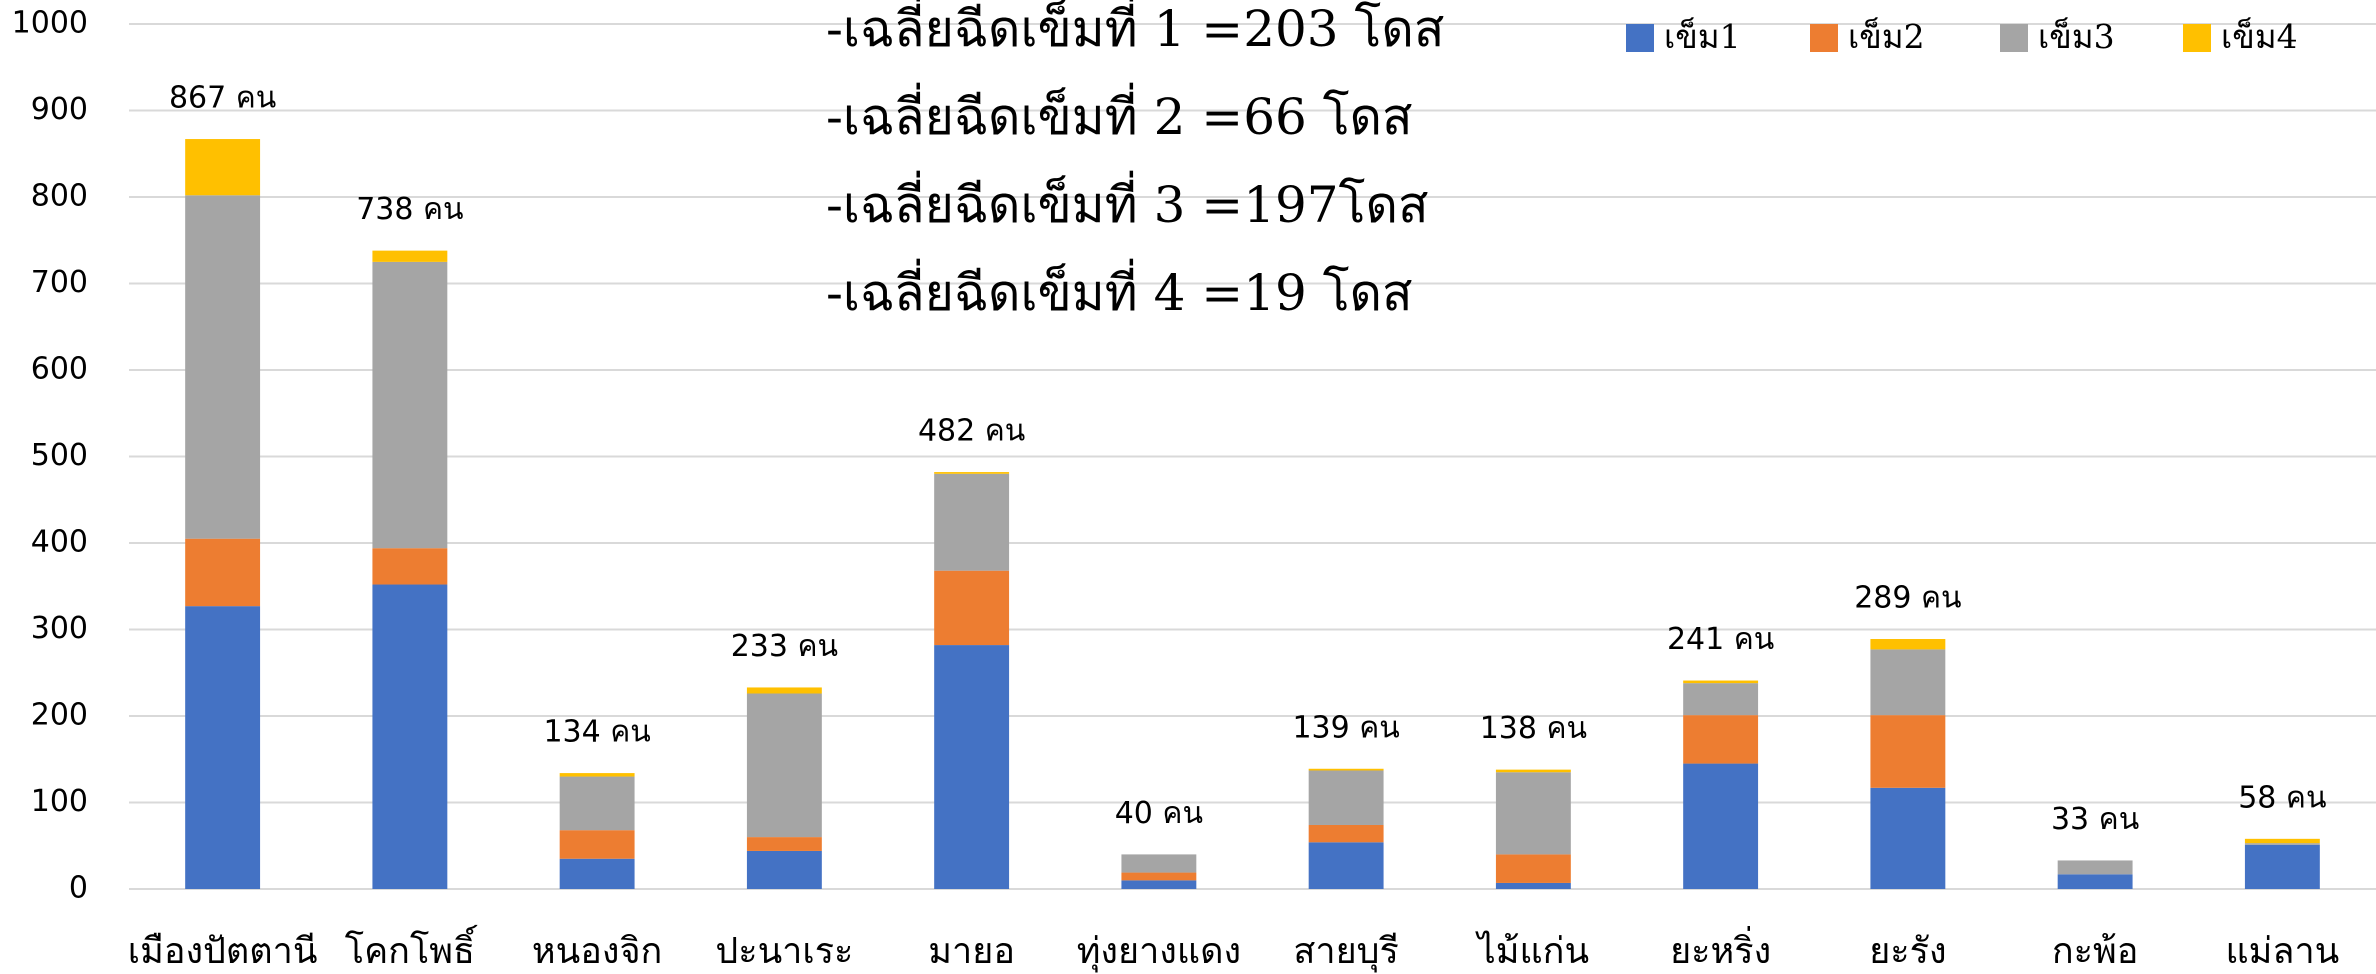 This screenshot has height=974, width=2376. Describe the element at coordinates (2282, 797) in the screenshot. I see `total-label: 58 คน` at that location.